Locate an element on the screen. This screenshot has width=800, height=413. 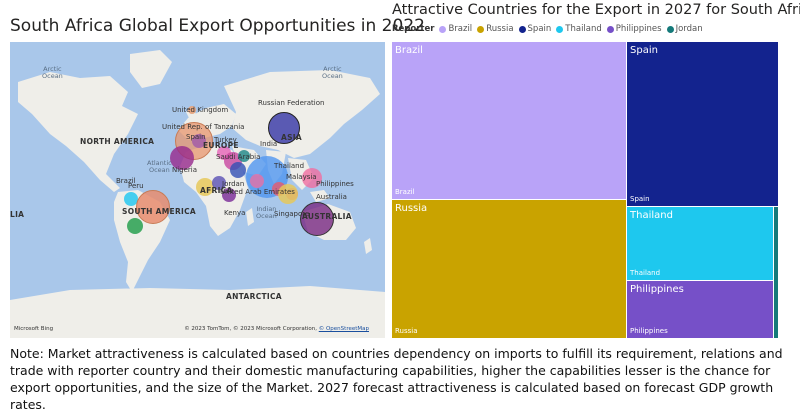
bubble-uae is located at coordinates (257, 181).